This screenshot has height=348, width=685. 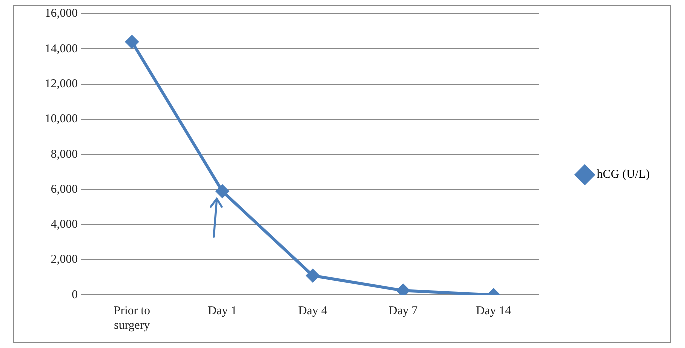 I want to click on x-tick-label: Day 14, so click(x=494, y=311).